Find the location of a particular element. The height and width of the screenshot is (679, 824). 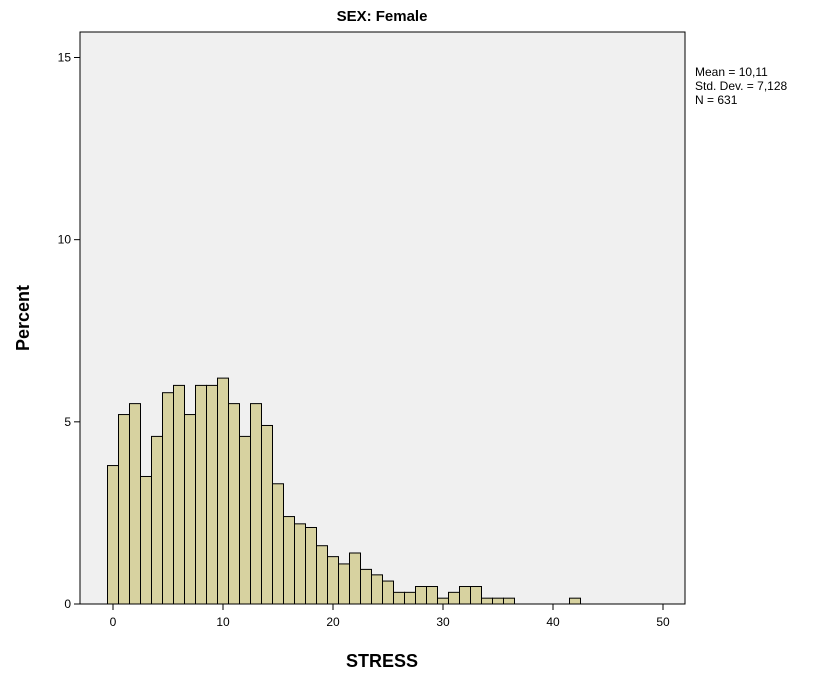

stat-mean: Mean = 10,11 is located at coordinates (731, 72).